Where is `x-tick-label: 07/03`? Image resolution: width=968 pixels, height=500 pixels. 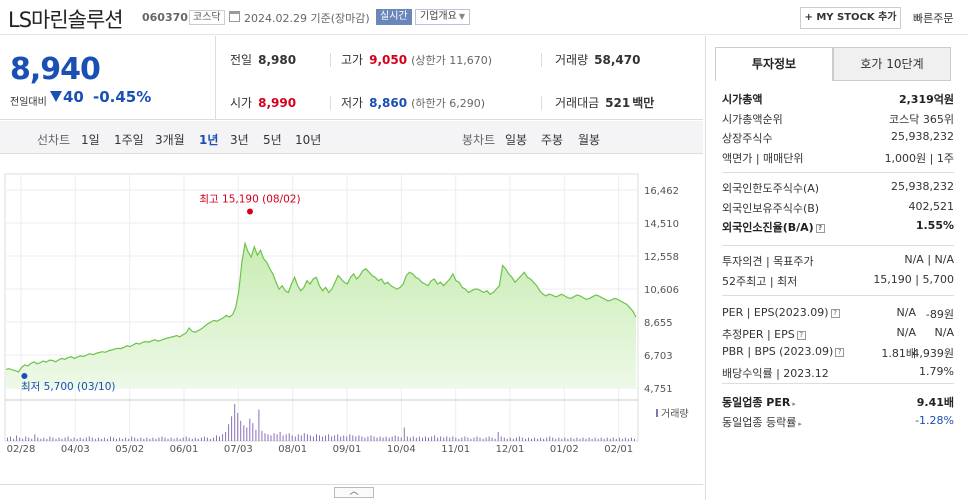
x-tick-label: 07/03 is located at coordinates (238, 449).